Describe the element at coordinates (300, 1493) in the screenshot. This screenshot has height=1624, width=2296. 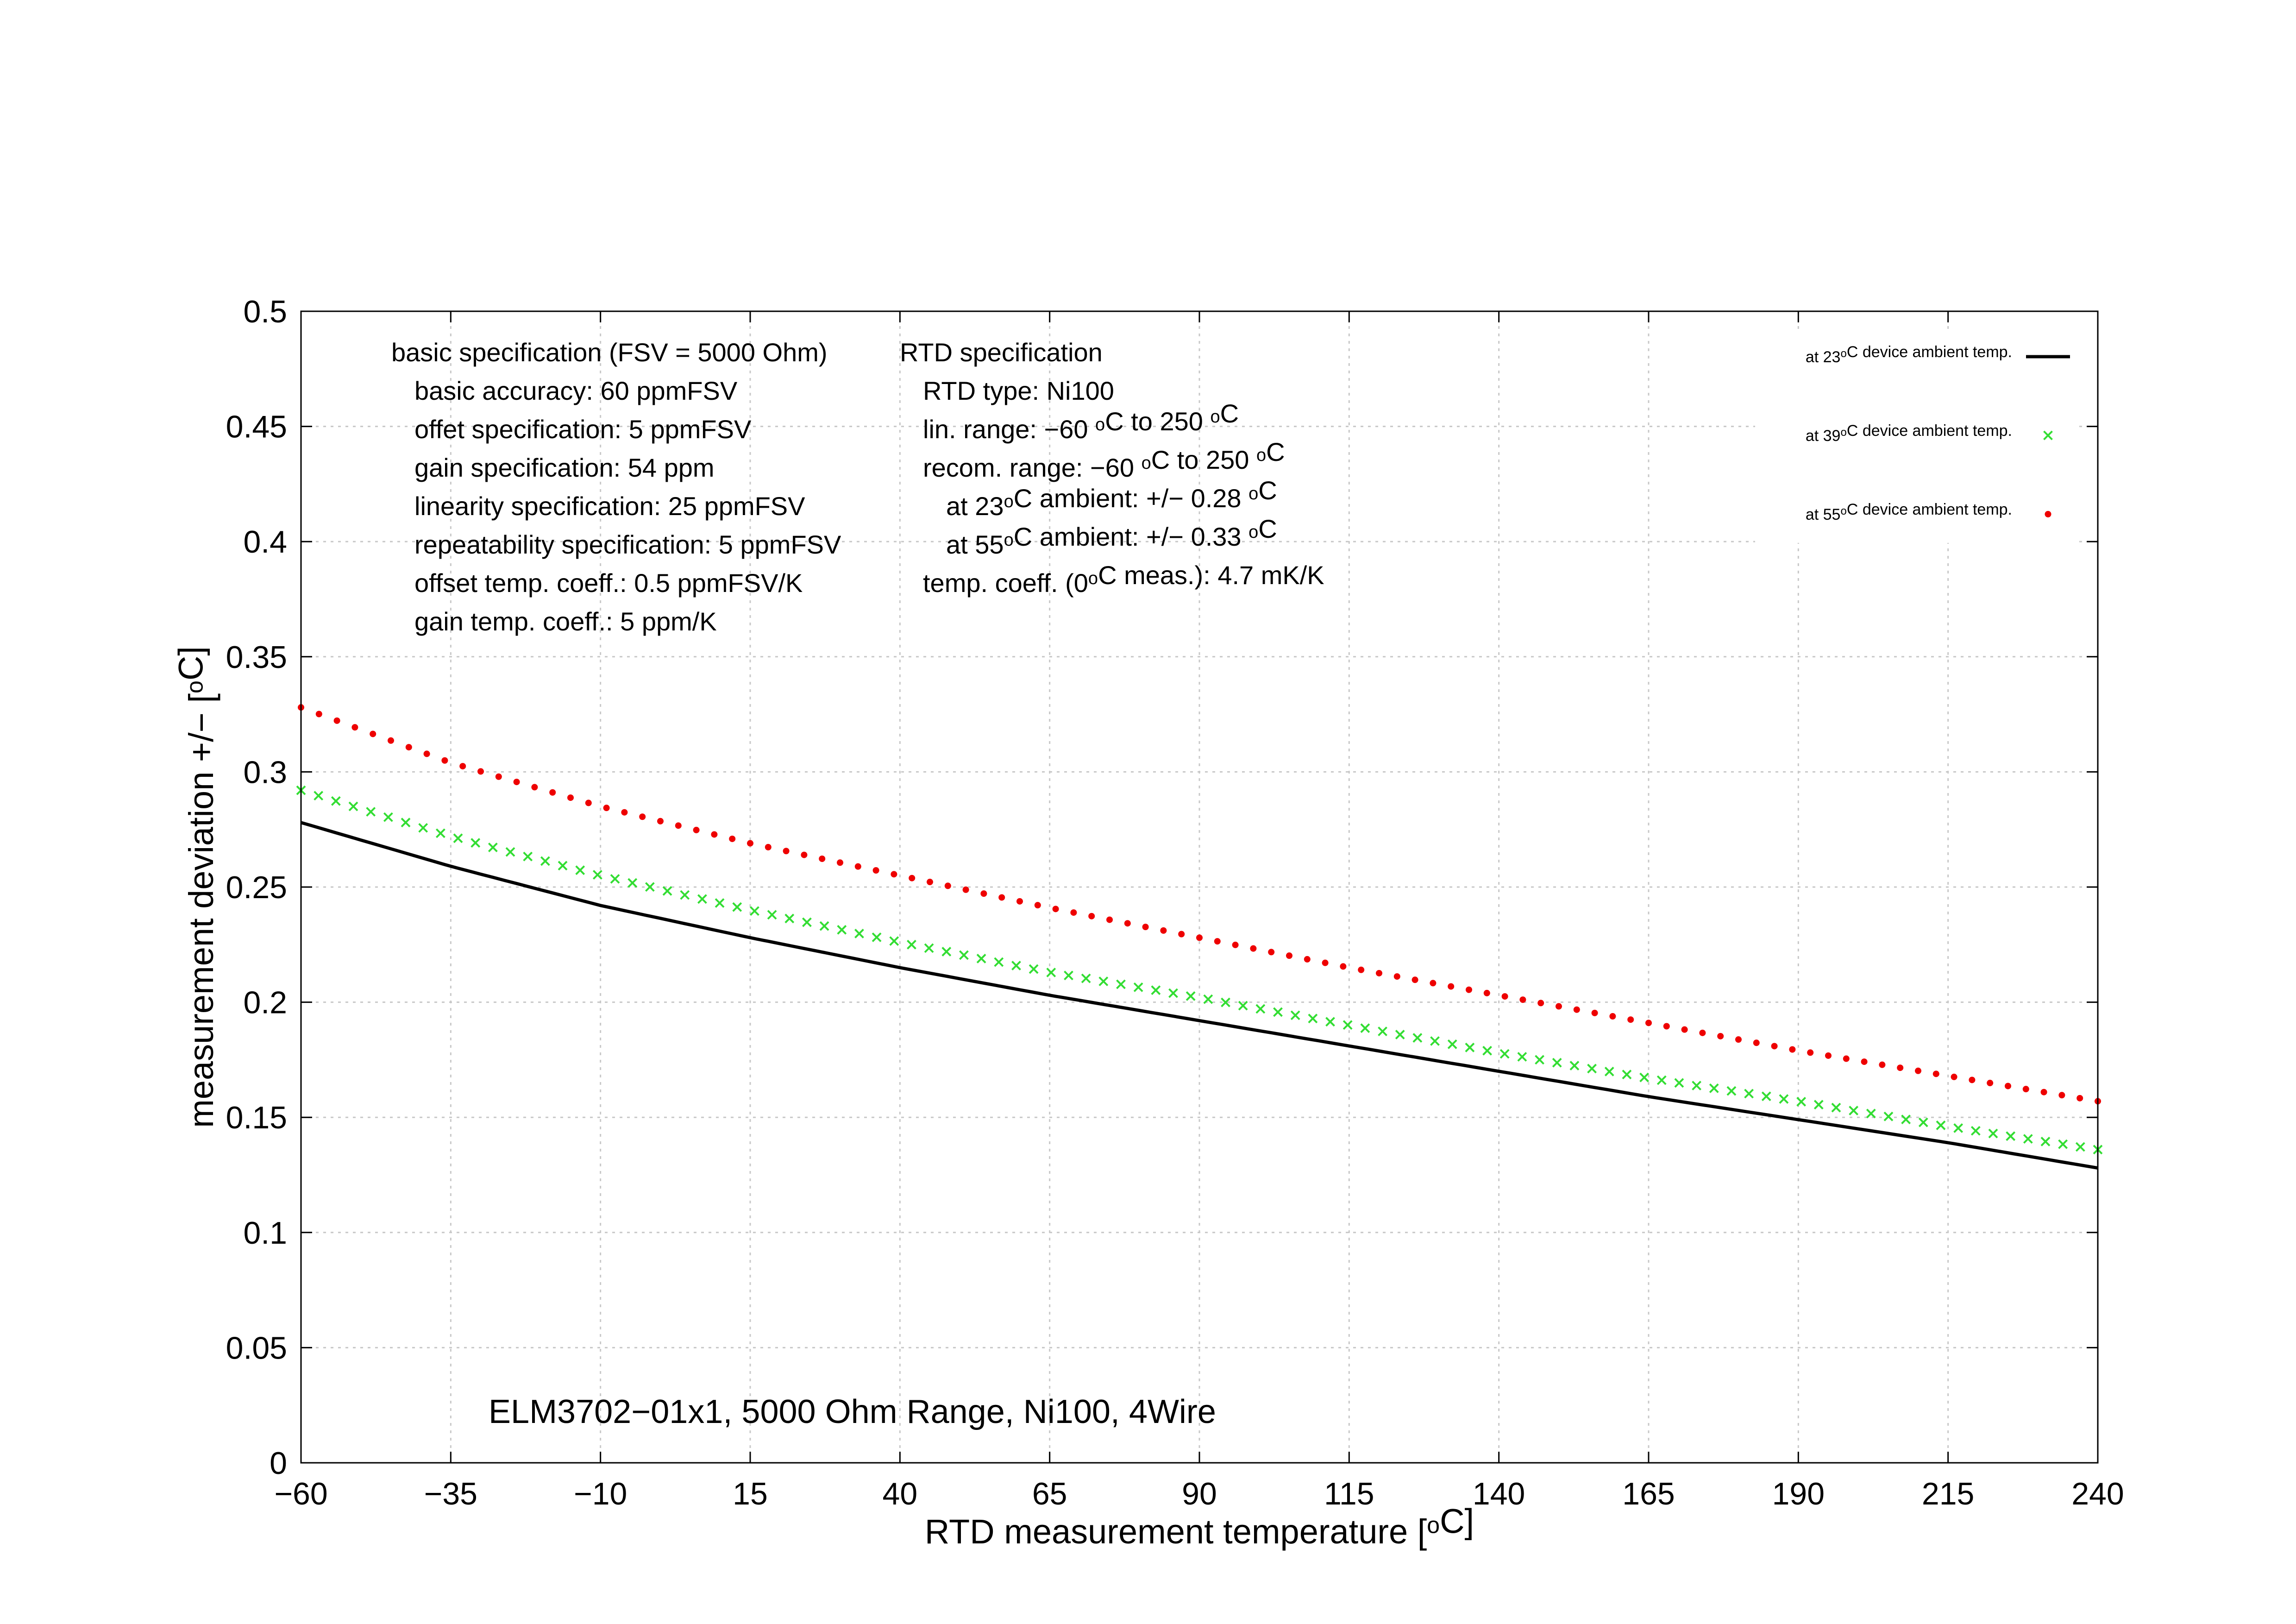
I see `x-tick-label: −60` at that location.